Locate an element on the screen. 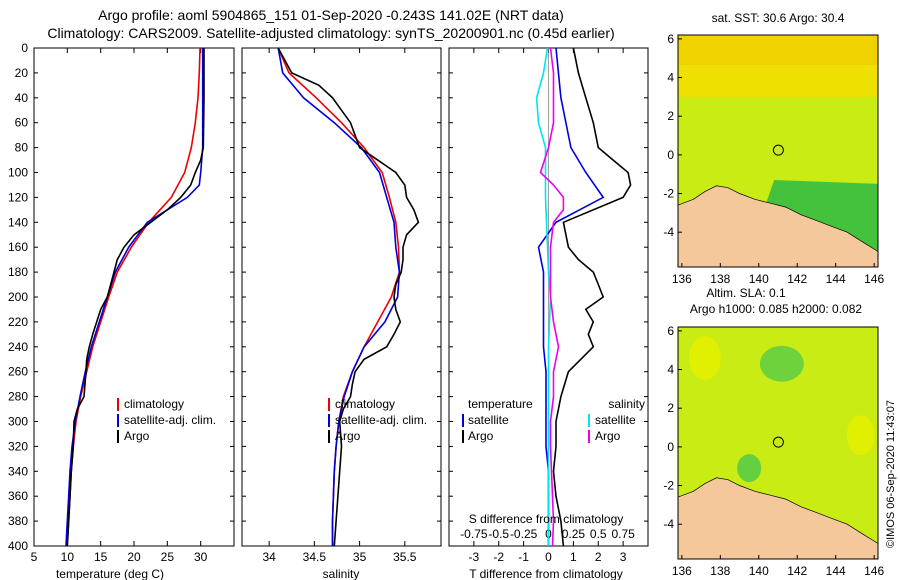 Image resolution: width=900 pixels, height=580 pixels. s-tick-label: -0.75 is located at coordinates (474, 534).